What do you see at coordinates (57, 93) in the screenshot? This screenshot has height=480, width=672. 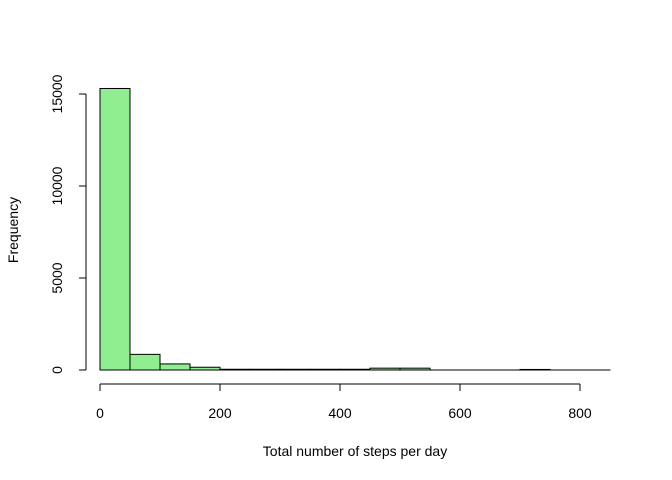 I see `y-tick-label-15000: 15000` at bounding box center [57, 93].